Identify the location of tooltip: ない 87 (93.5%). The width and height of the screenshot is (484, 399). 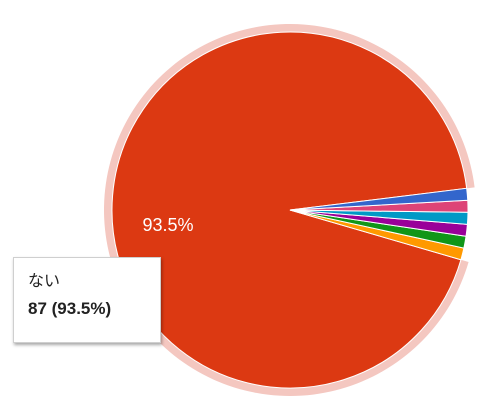
(87, 300).